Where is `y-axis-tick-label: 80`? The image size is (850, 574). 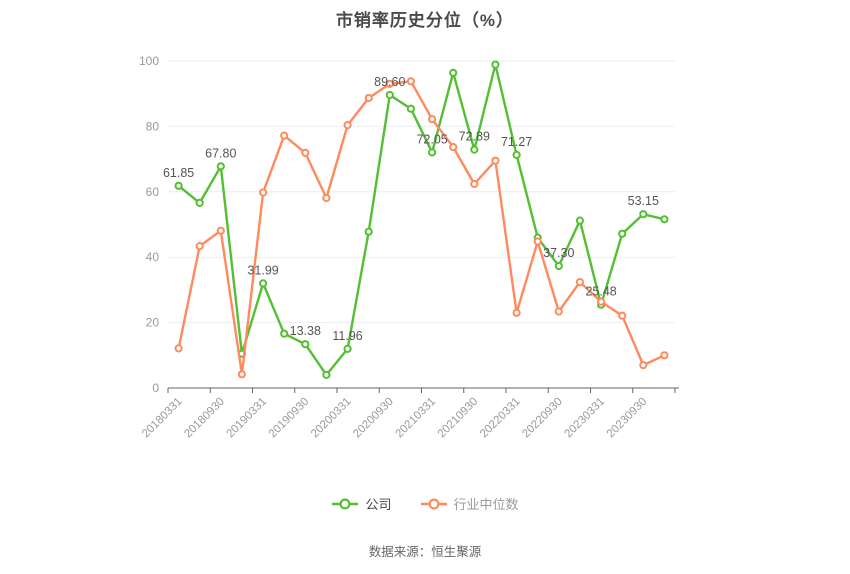
y-axis-tick-label: 80 is located at coordinates (153, 126).